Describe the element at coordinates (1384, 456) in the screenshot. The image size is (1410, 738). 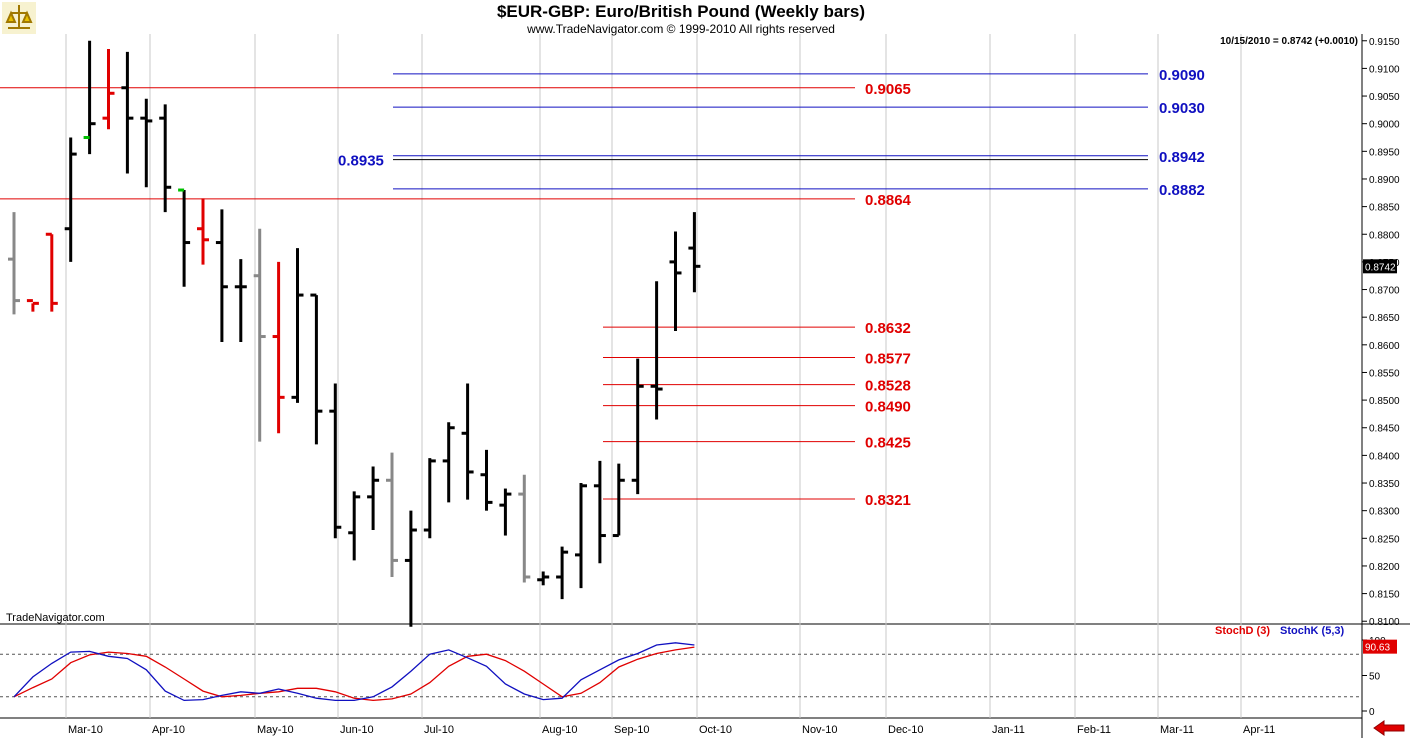
I see `y-tick-label: 0.8400` at that location.